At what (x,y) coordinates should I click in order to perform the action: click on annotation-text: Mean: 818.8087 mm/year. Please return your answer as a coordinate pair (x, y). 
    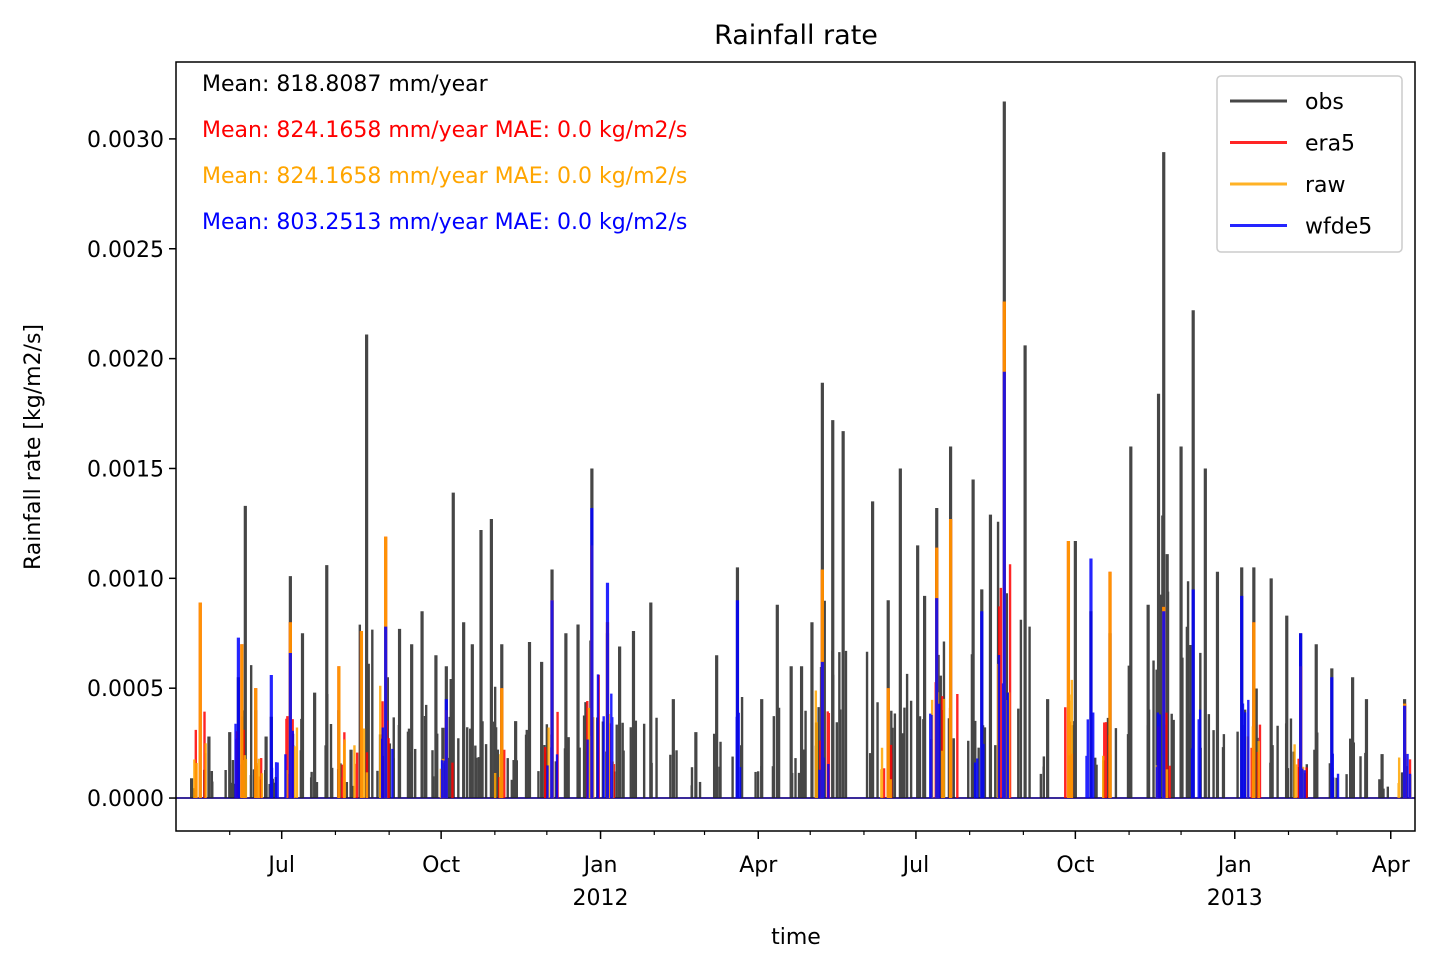
    Looking at the image, I should click on (345, 84).